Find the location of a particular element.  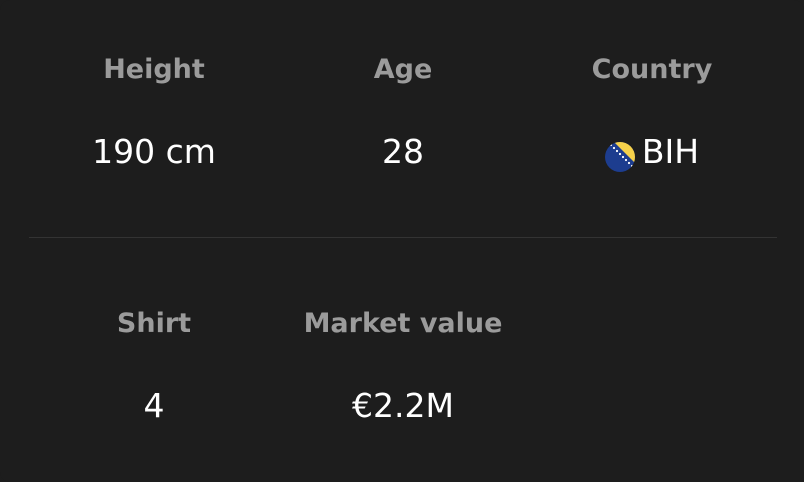

stat-country-value-wrap: BIH is located at coordinates (652, 152).